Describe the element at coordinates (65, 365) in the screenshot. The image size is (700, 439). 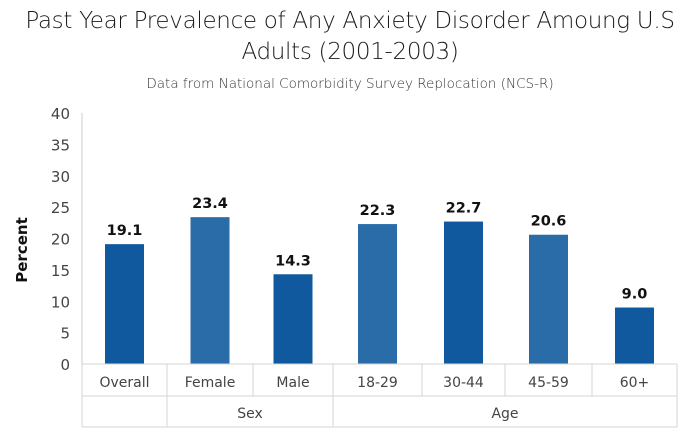
I see `y-tick-label: 0` at that location.